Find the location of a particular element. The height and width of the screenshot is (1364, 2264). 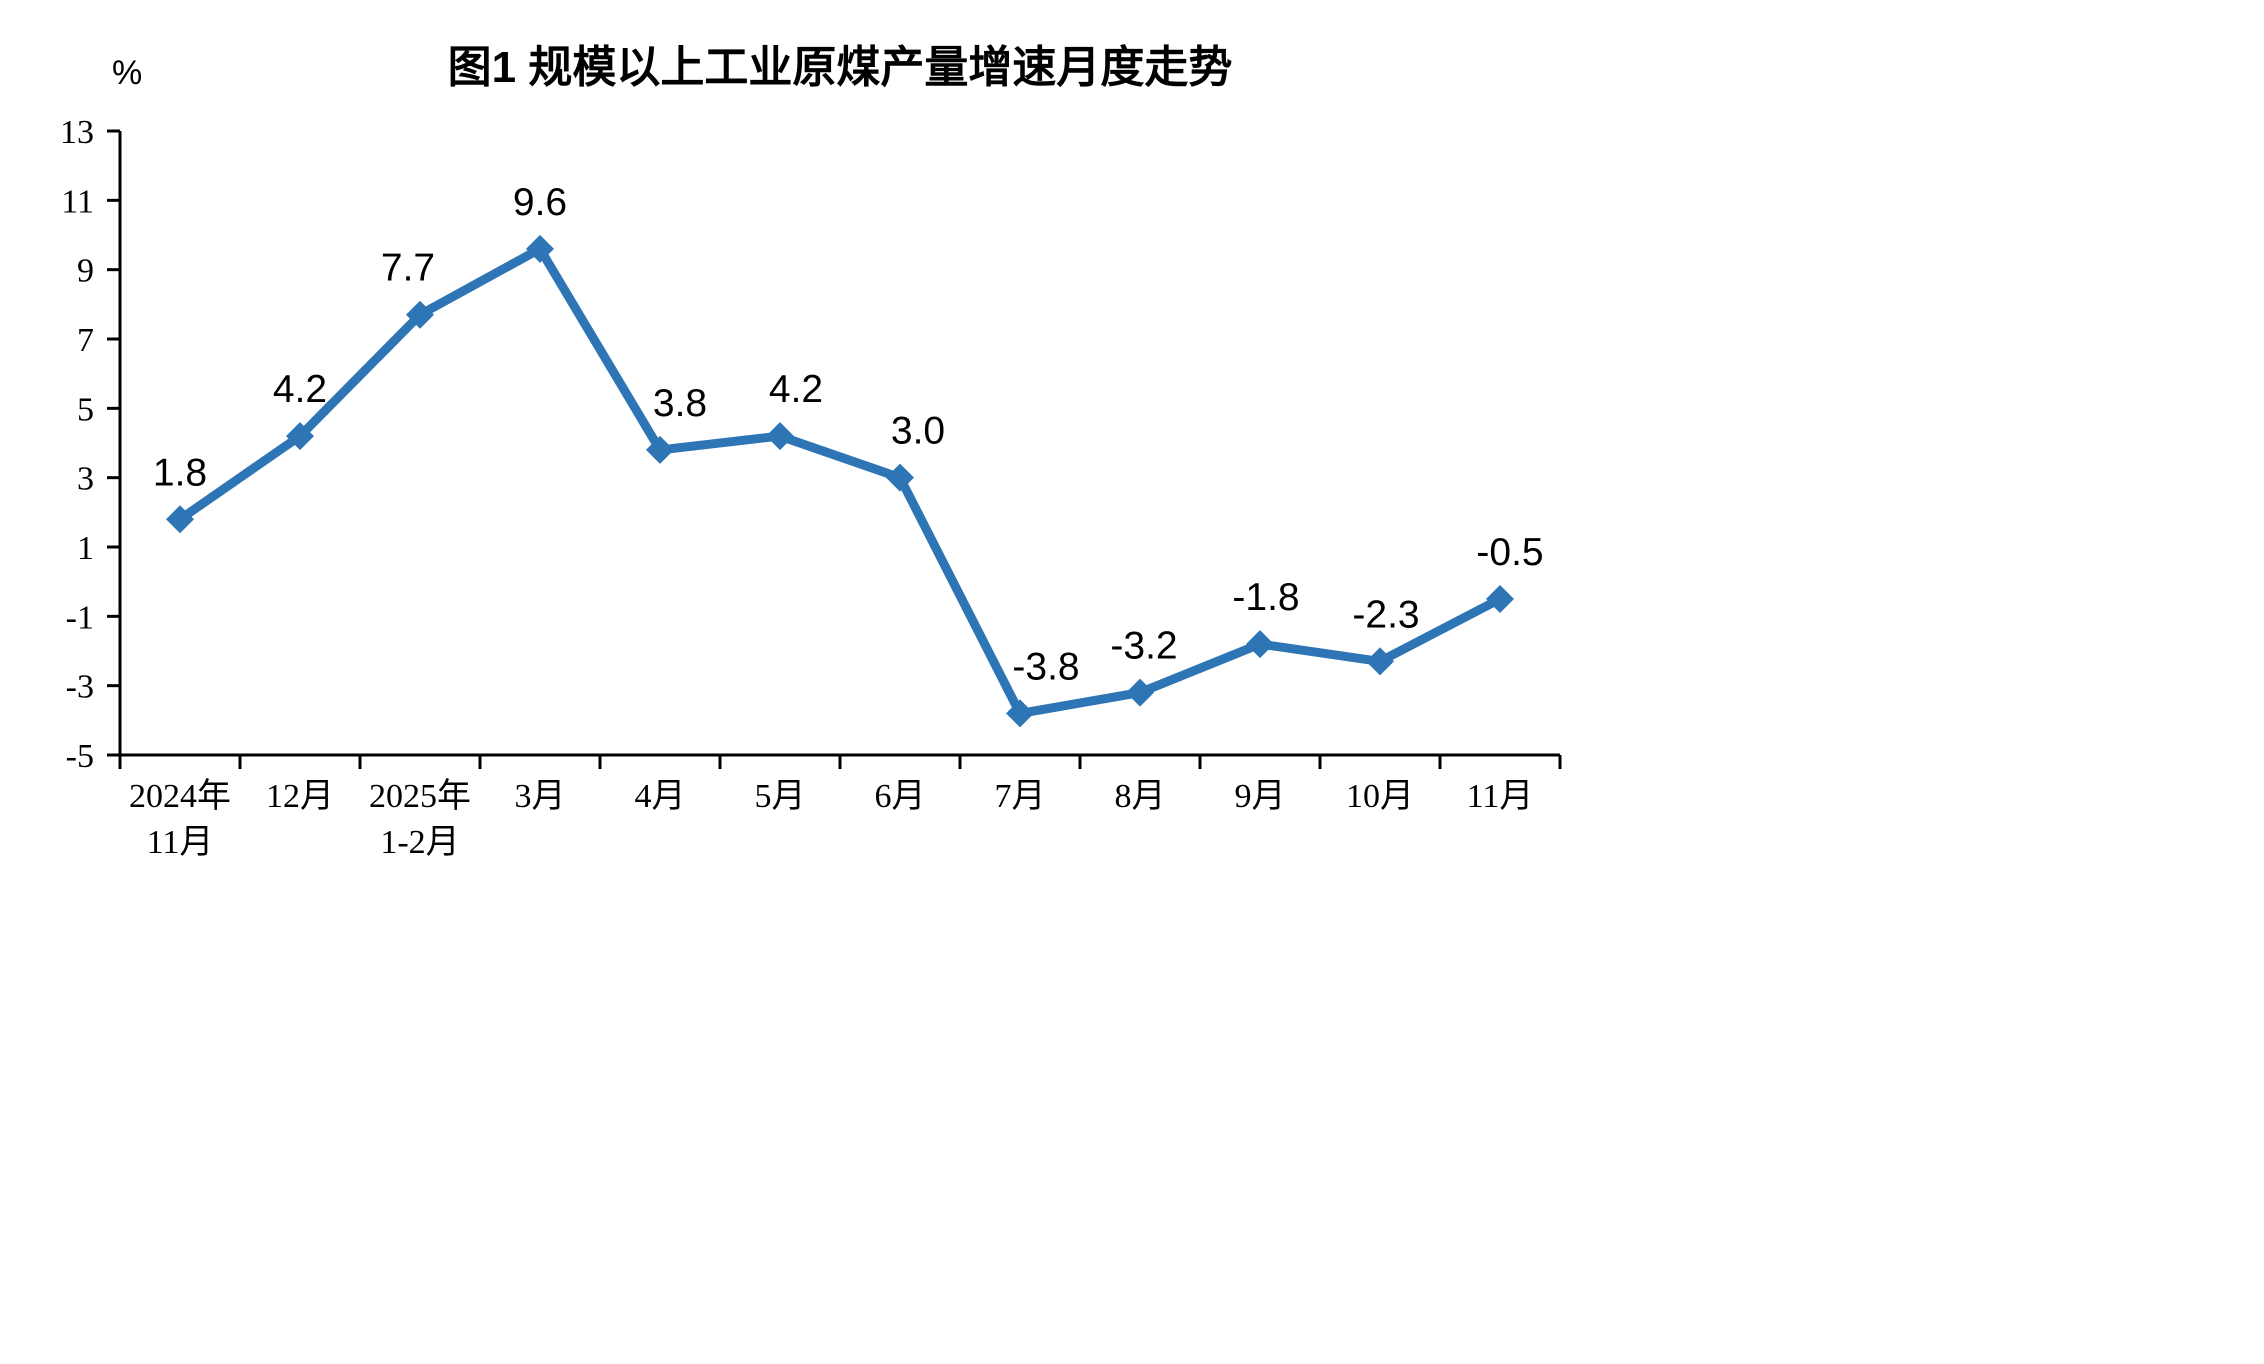

data-point-label: -3.2 is located at coordinates (1143, 646).